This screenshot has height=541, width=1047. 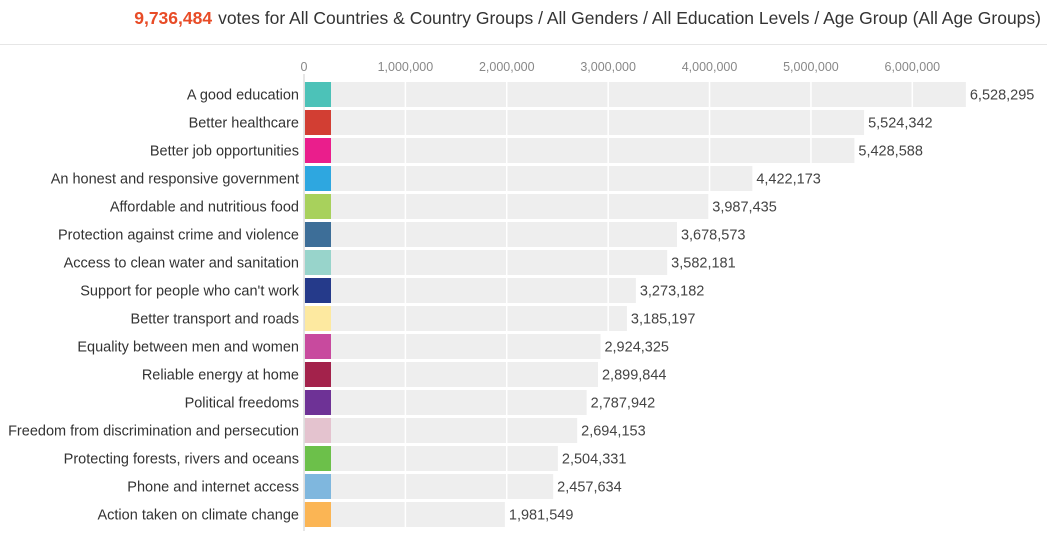 I want to click on category-label: An honest and responsive government, so click(x=175, y=180).